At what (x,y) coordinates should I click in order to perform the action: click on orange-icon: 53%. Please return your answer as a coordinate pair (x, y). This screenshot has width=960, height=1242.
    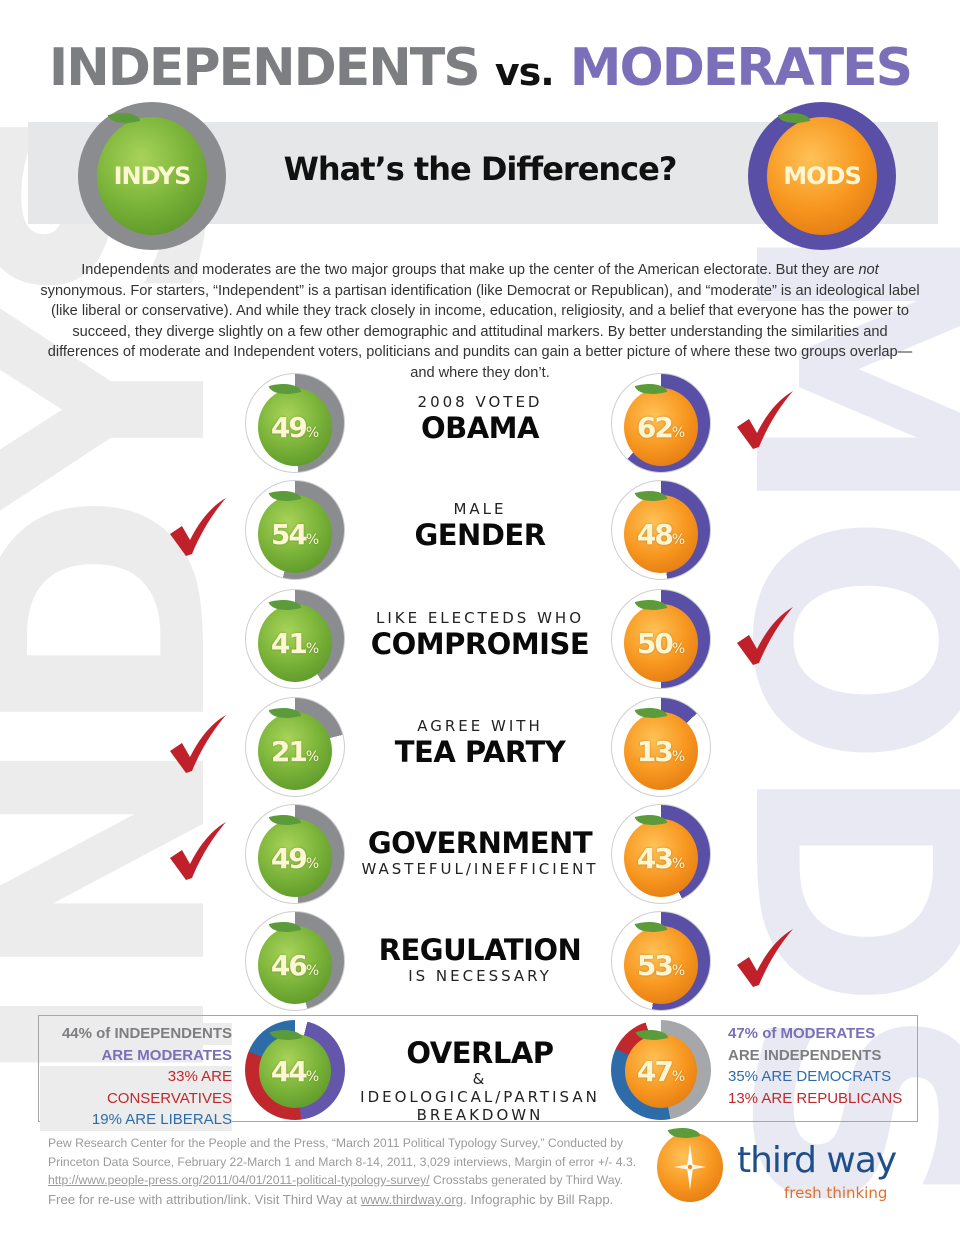
    Looking at the image, I should click on (661, 960).